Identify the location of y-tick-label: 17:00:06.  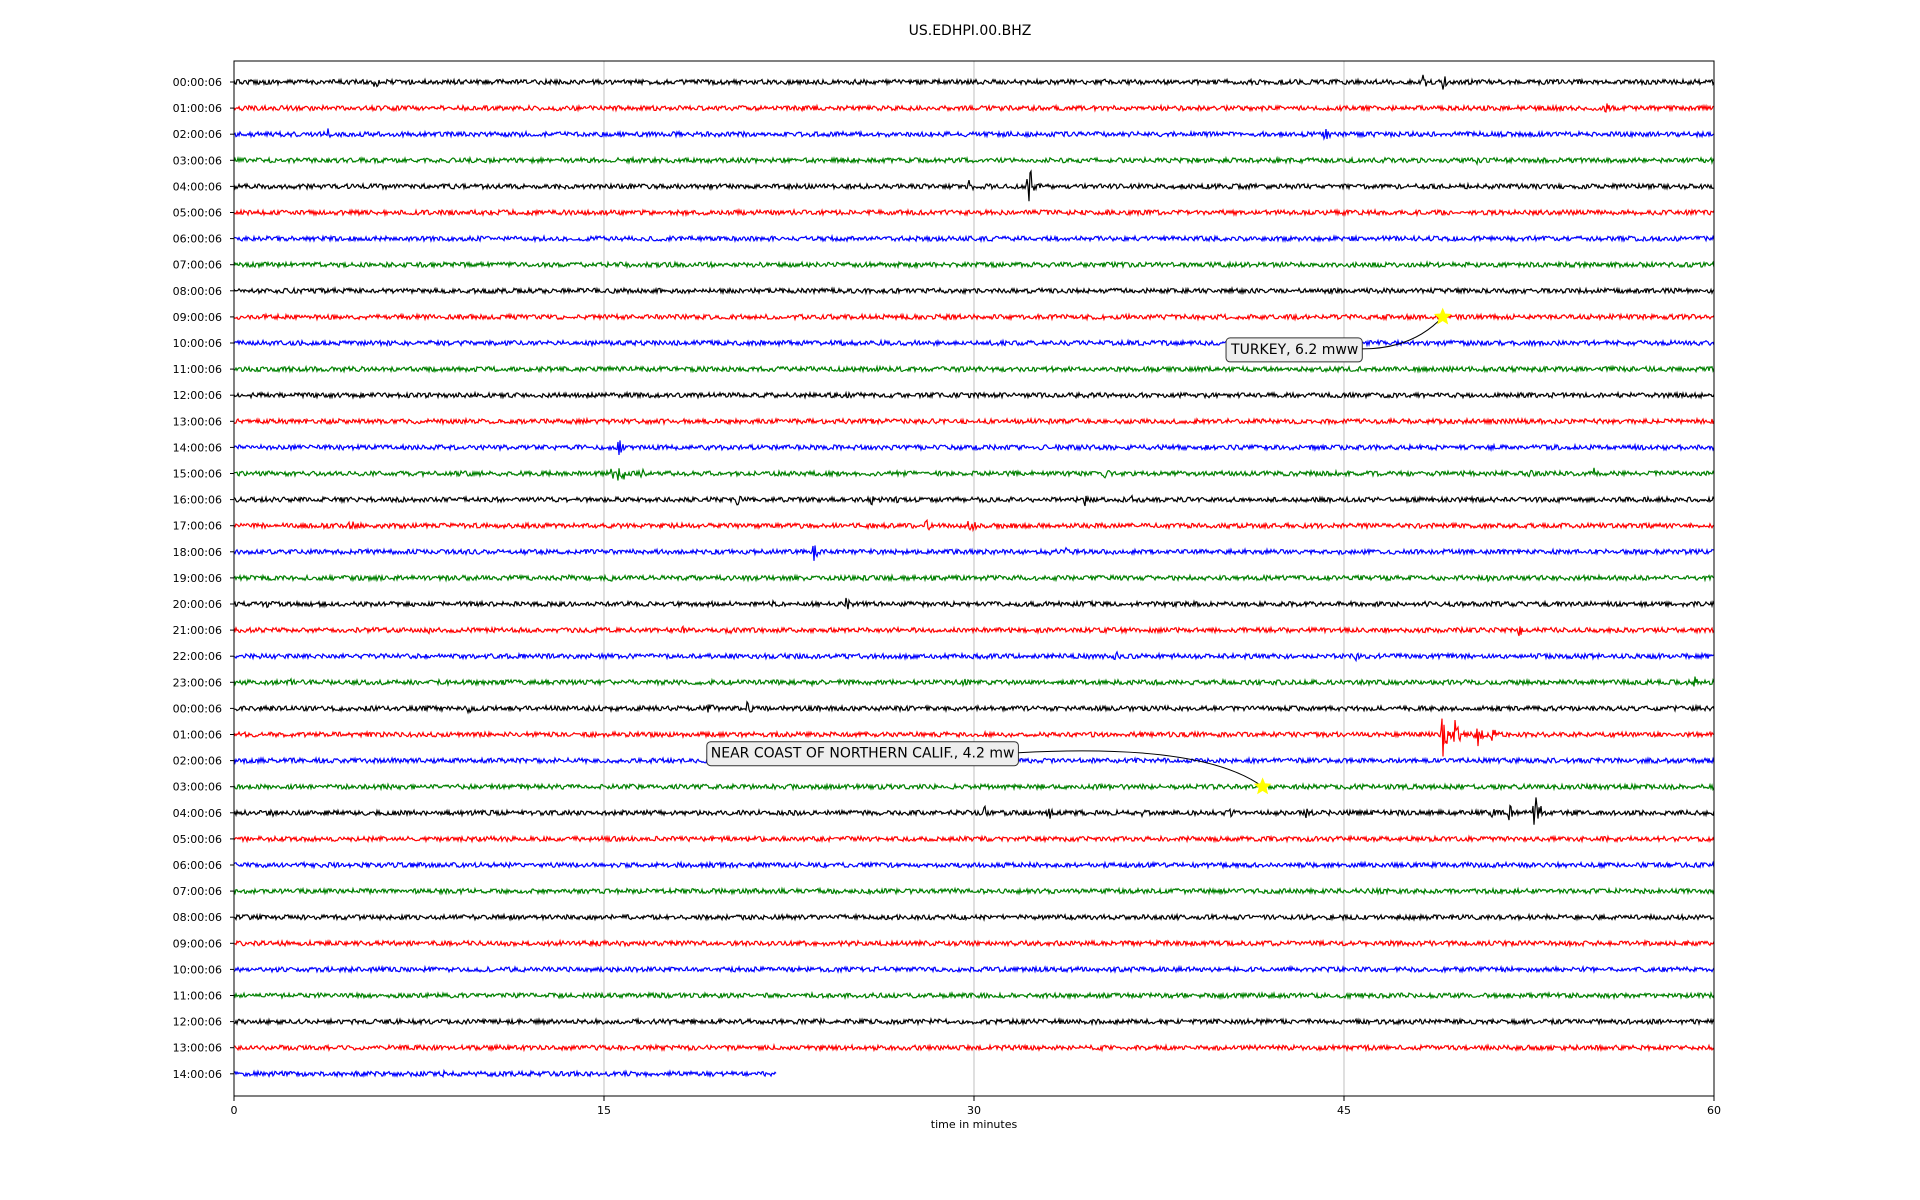
(197, 526).